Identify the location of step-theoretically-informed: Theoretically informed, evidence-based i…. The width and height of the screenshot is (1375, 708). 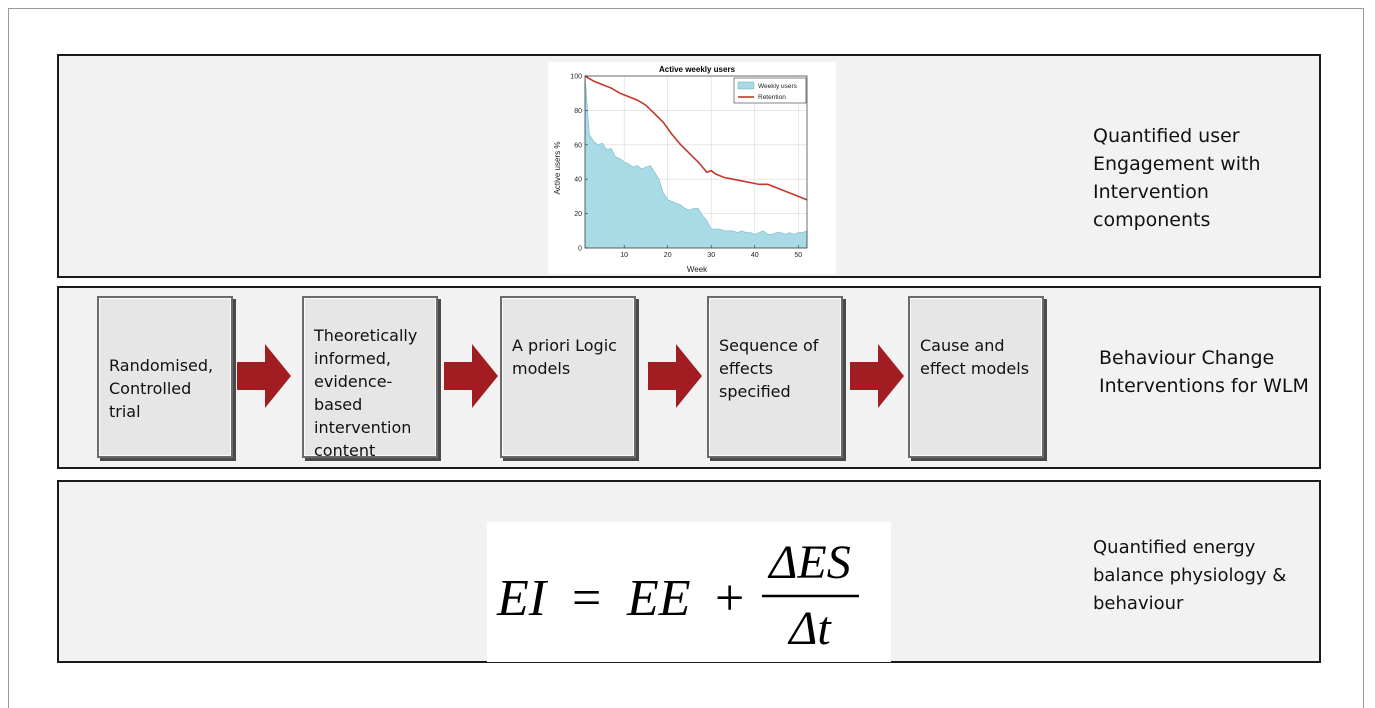
(370, 378).